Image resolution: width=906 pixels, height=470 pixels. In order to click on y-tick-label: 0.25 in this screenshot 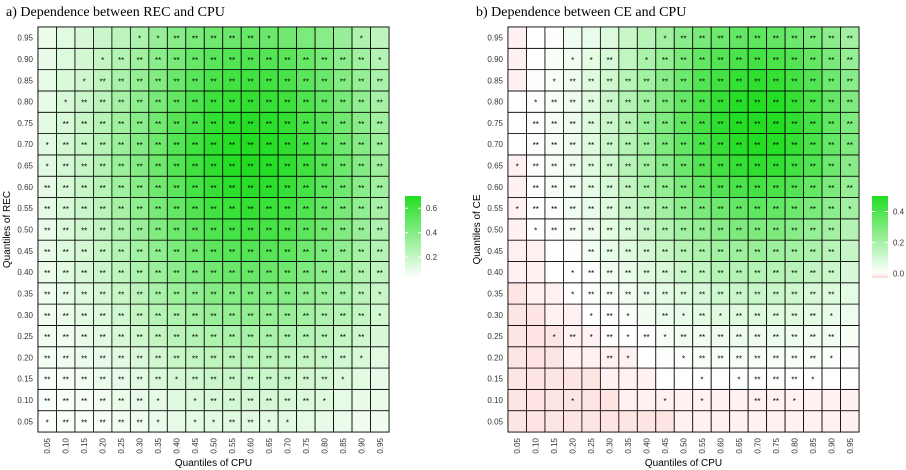, I will do `click(25, 336)`.